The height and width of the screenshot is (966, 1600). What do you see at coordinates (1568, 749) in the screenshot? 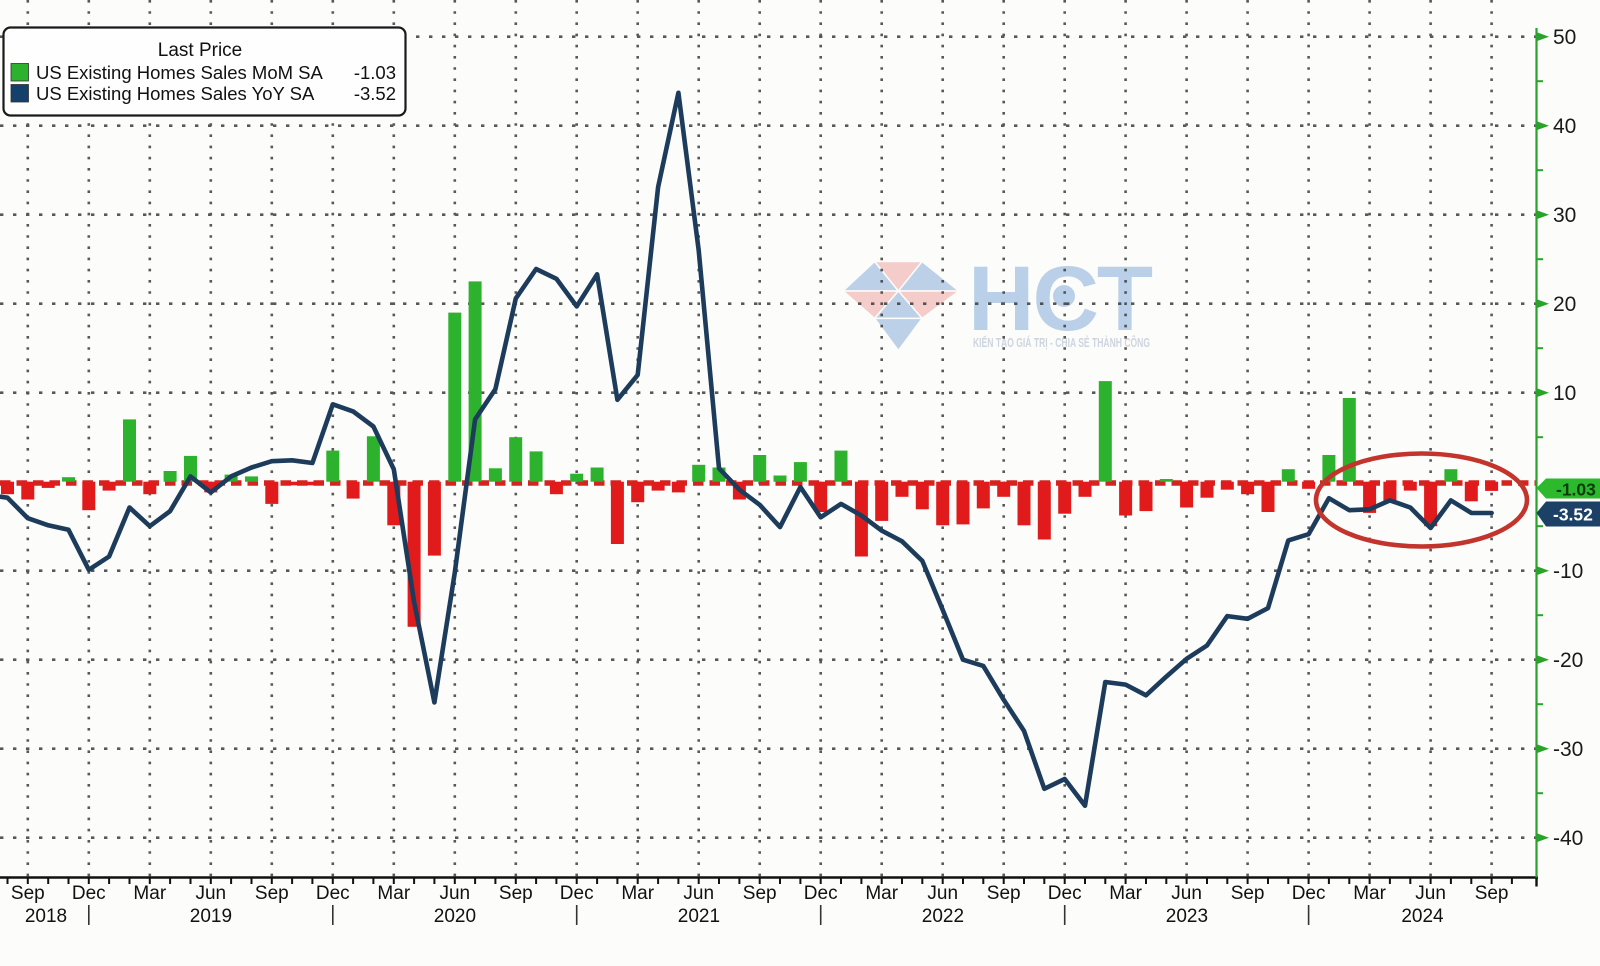
I see `svg-text: -30` at bounding box center [1568, 749].